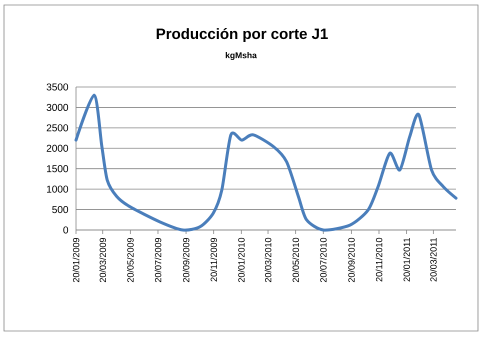 This screenshot has height=337, width=483. Describe the element at coordinates (241, 56) in the screenshot. I see `chart-subtitle: kgMsha` at that location.